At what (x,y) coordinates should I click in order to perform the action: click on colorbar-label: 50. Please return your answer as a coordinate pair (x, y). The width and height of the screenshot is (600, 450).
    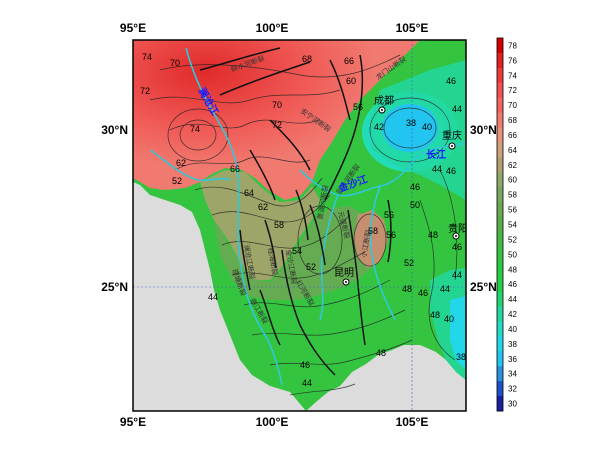
    Looking at the image, I should click on (512, 254).